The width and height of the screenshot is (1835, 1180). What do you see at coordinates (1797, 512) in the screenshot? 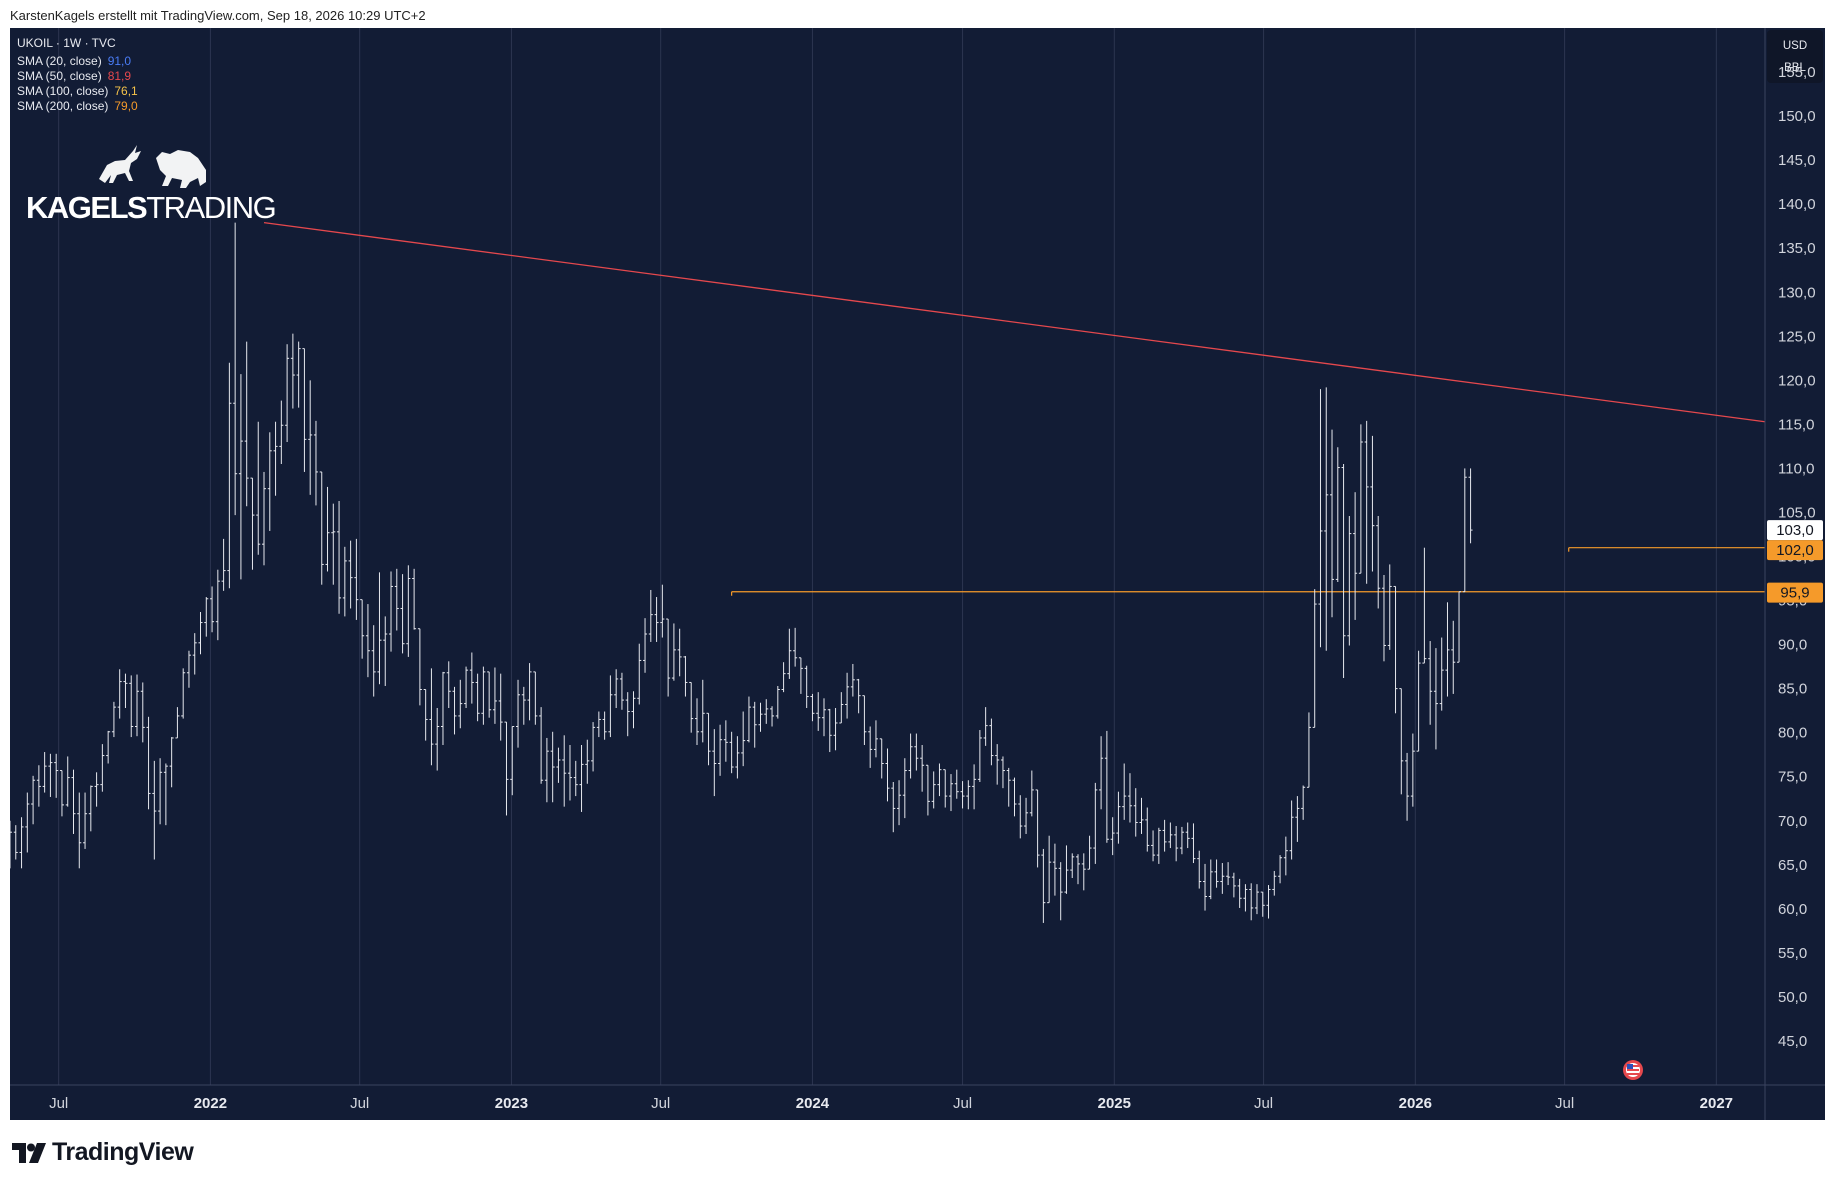
I see `price-tick-label: 105,0` at bounding box center [1797, 512].